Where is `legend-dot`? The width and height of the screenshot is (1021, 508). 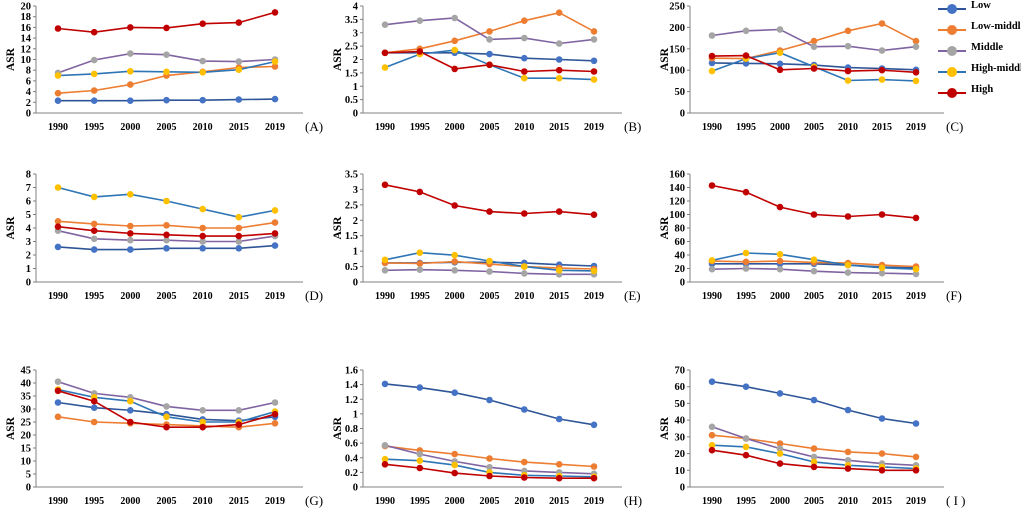
legend-dot is located at coordinates (952, 72).